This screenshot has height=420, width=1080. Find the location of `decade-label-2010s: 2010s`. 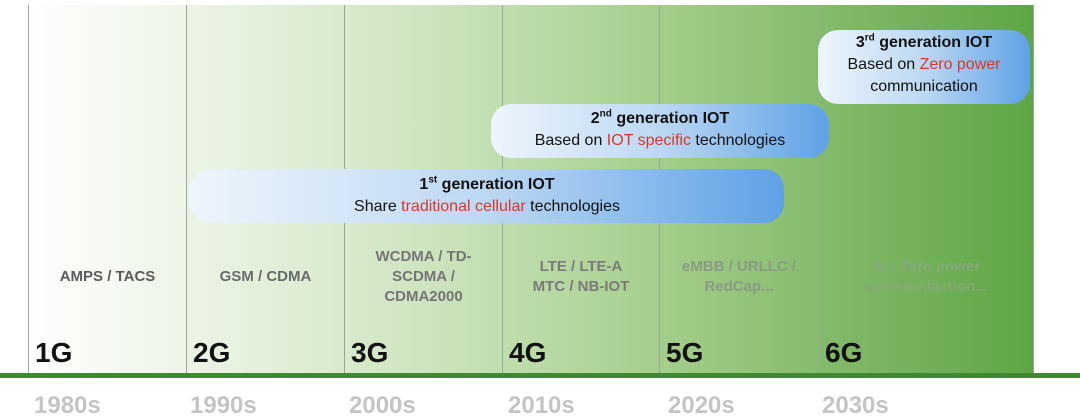

decade-label-2010s: 2010s is located at coordinates (541, 405).